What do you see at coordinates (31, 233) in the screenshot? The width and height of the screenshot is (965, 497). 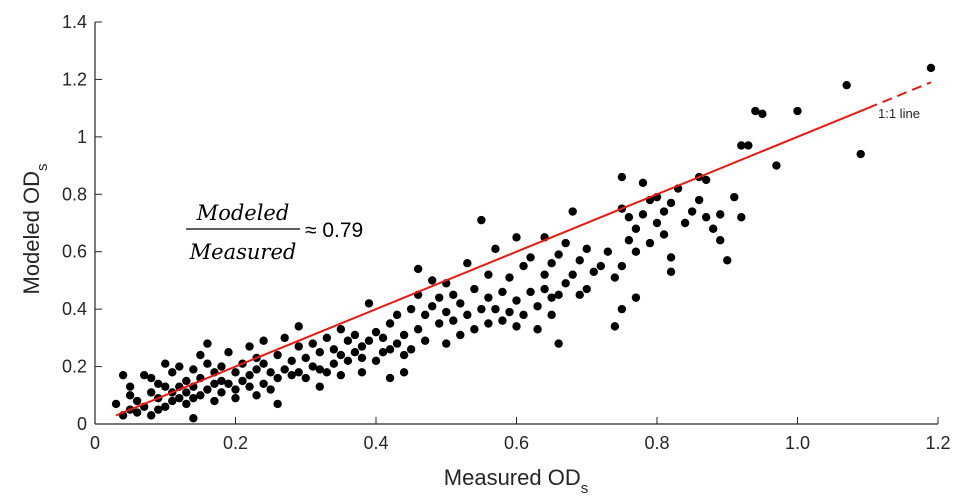 I see `y-axis-label-main: Modeled OD` at bounding box center [31, 233].